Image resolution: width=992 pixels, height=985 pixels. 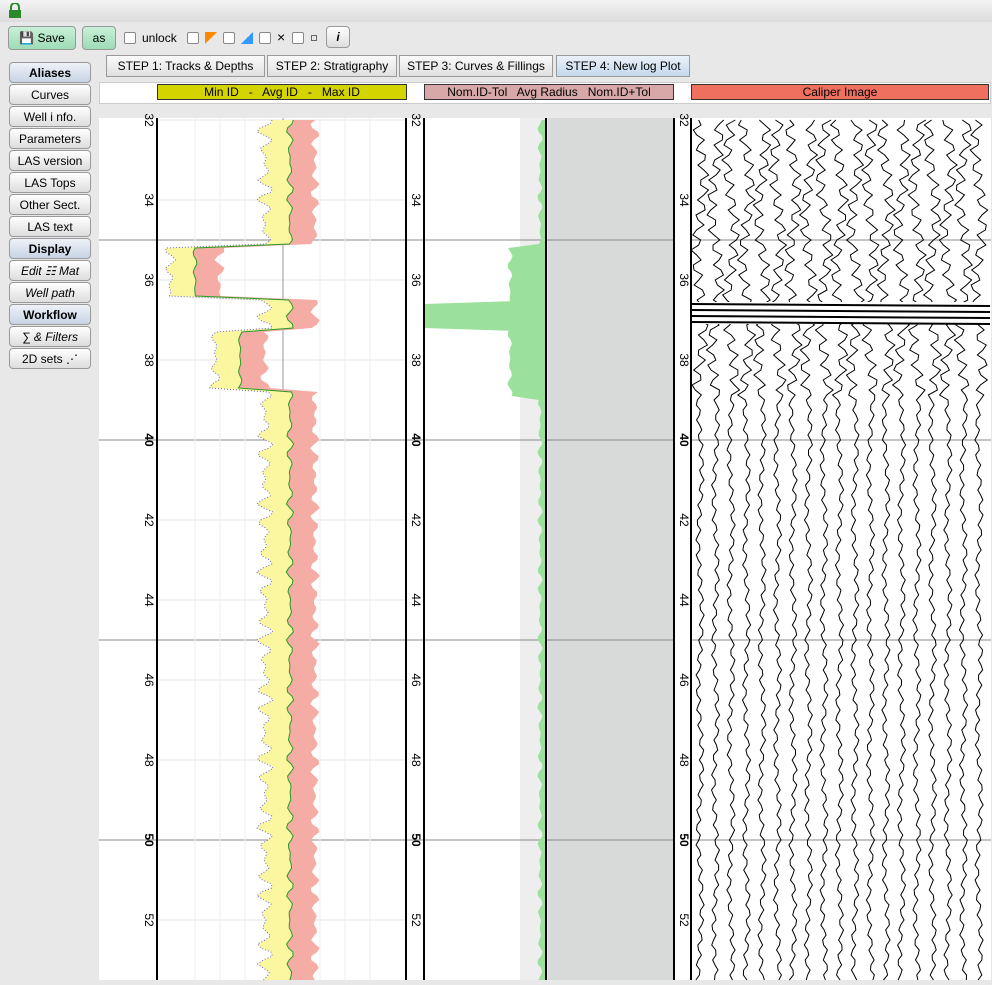 I want to click on info-button: i, so click(x=338, y=37).